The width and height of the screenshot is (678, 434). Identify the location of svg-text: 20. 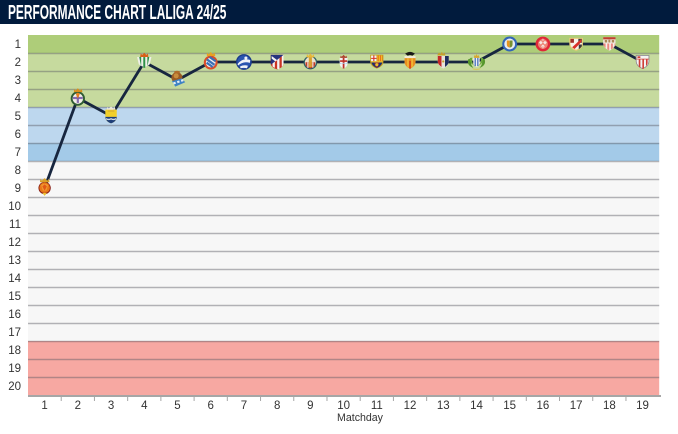
(14, 387).